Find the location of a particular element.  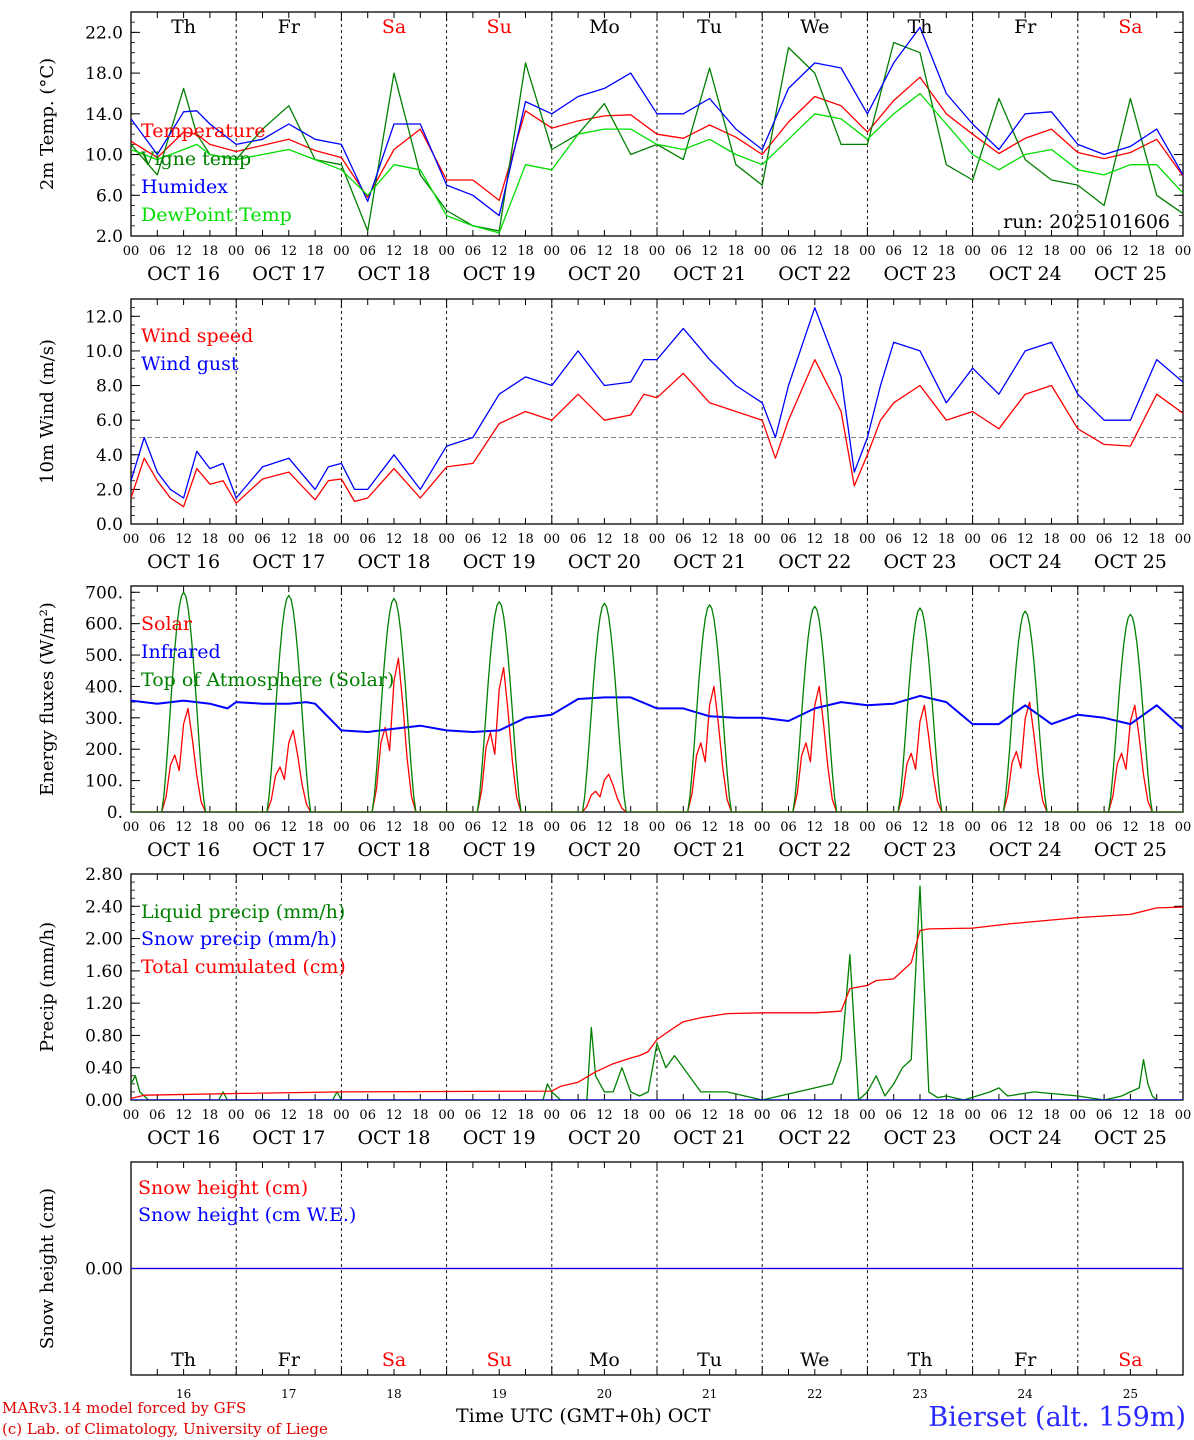

series-line-top-of-atmosphere-solar- is located at coordinates (657, 701).